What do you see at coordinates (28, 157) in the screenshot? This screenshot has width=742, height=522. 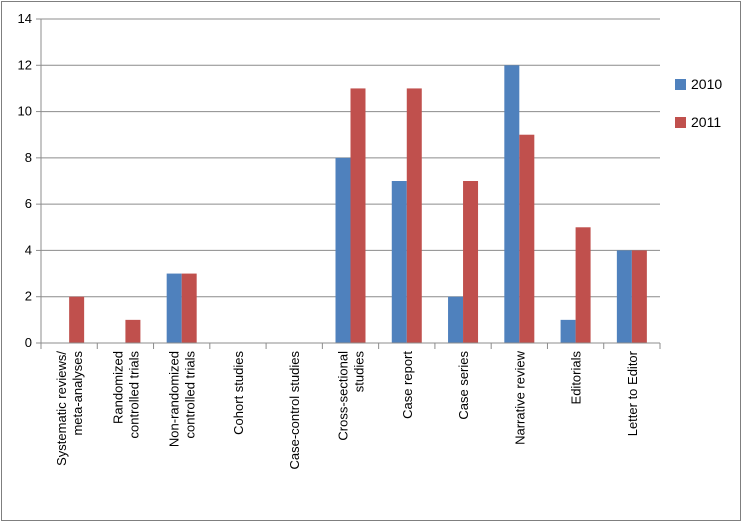 I see `y-tick-label: 8` at bounding box center [28, 157].